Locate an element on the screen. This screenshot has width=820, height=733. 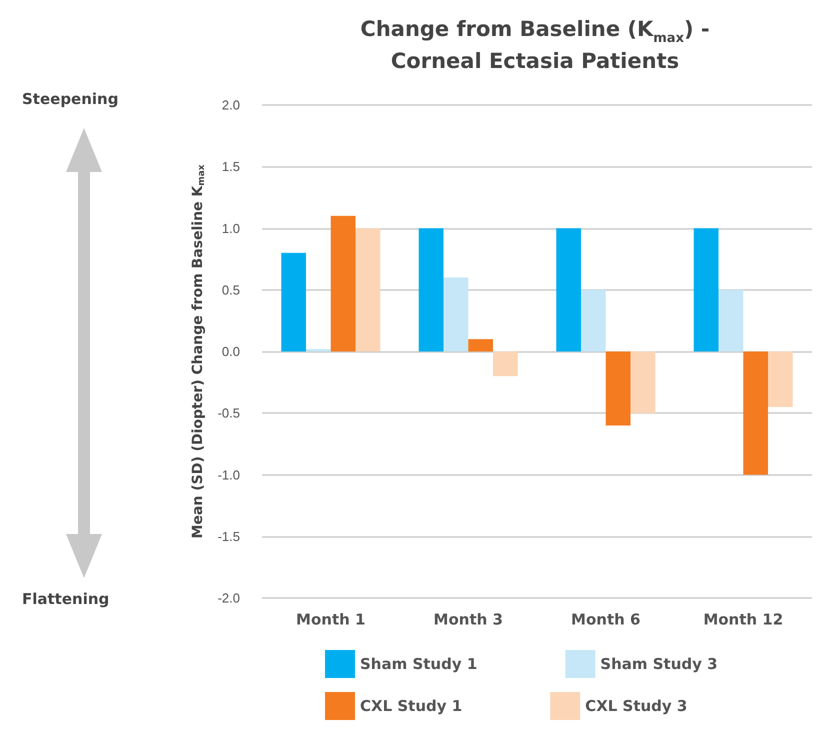
legend-label: CXL Study 3 is located at coordinates (636, 706).